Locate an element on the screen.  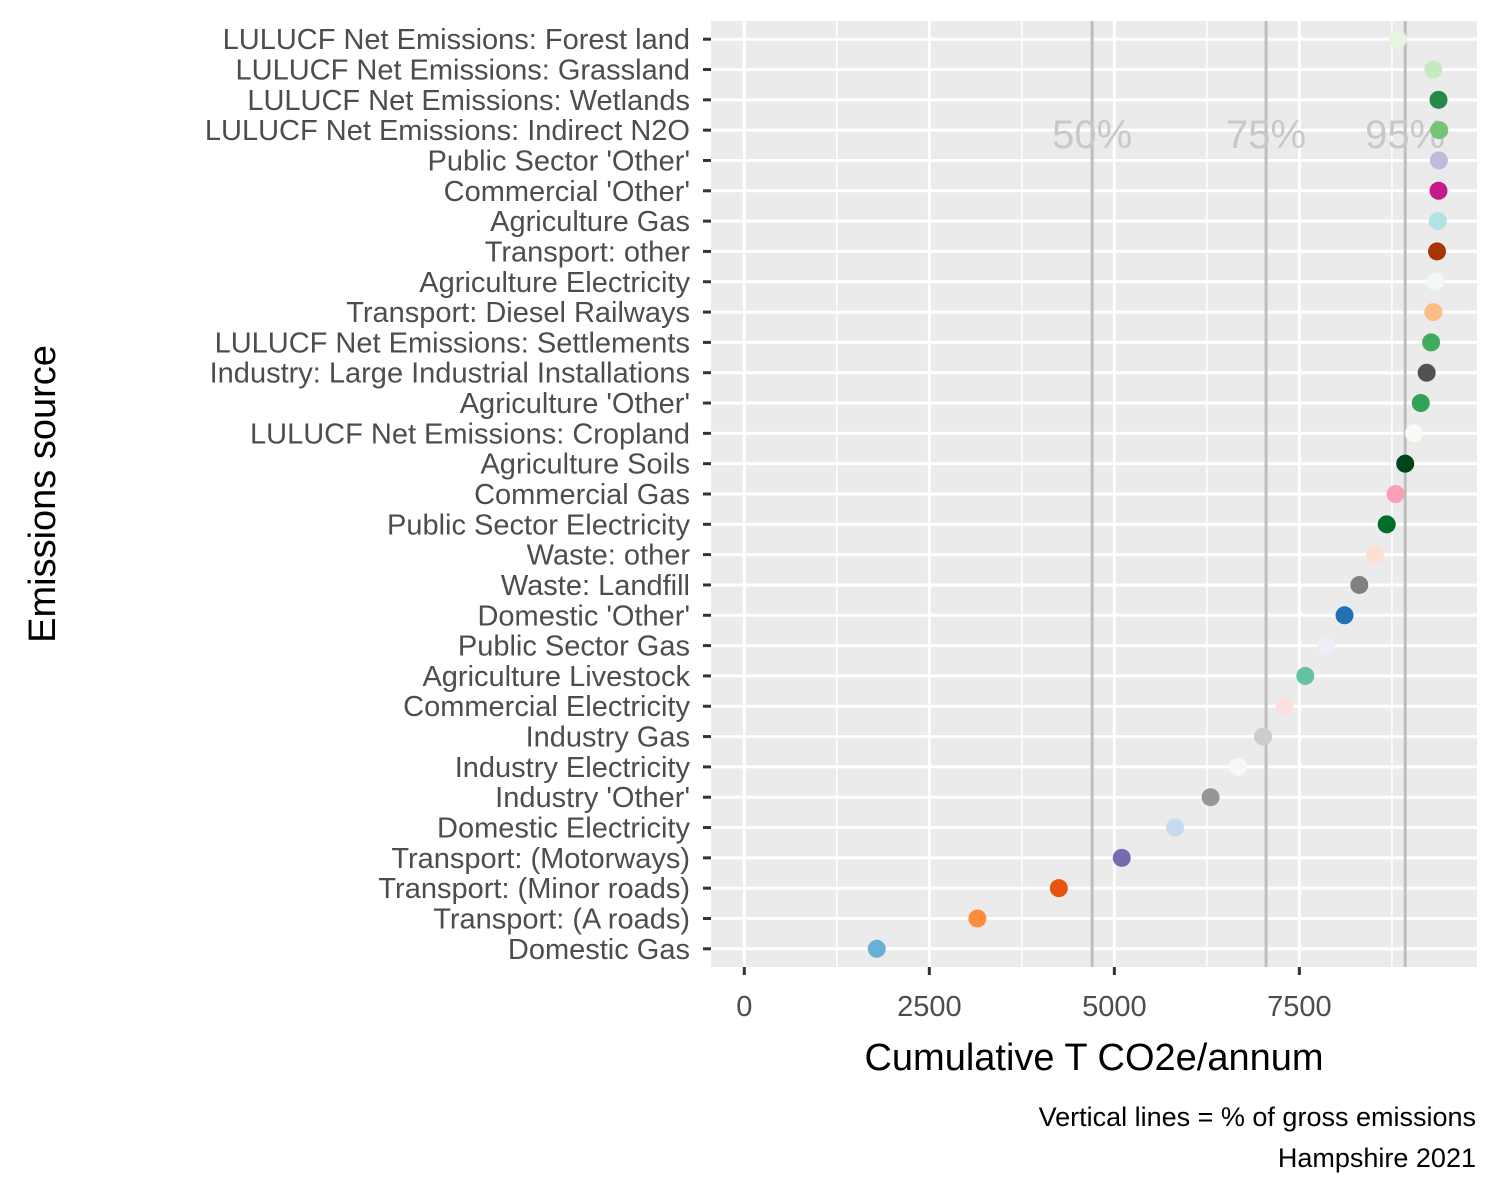
y-tick-label: Industry: Large Industrial Installations is located at coordinates (450, 374).